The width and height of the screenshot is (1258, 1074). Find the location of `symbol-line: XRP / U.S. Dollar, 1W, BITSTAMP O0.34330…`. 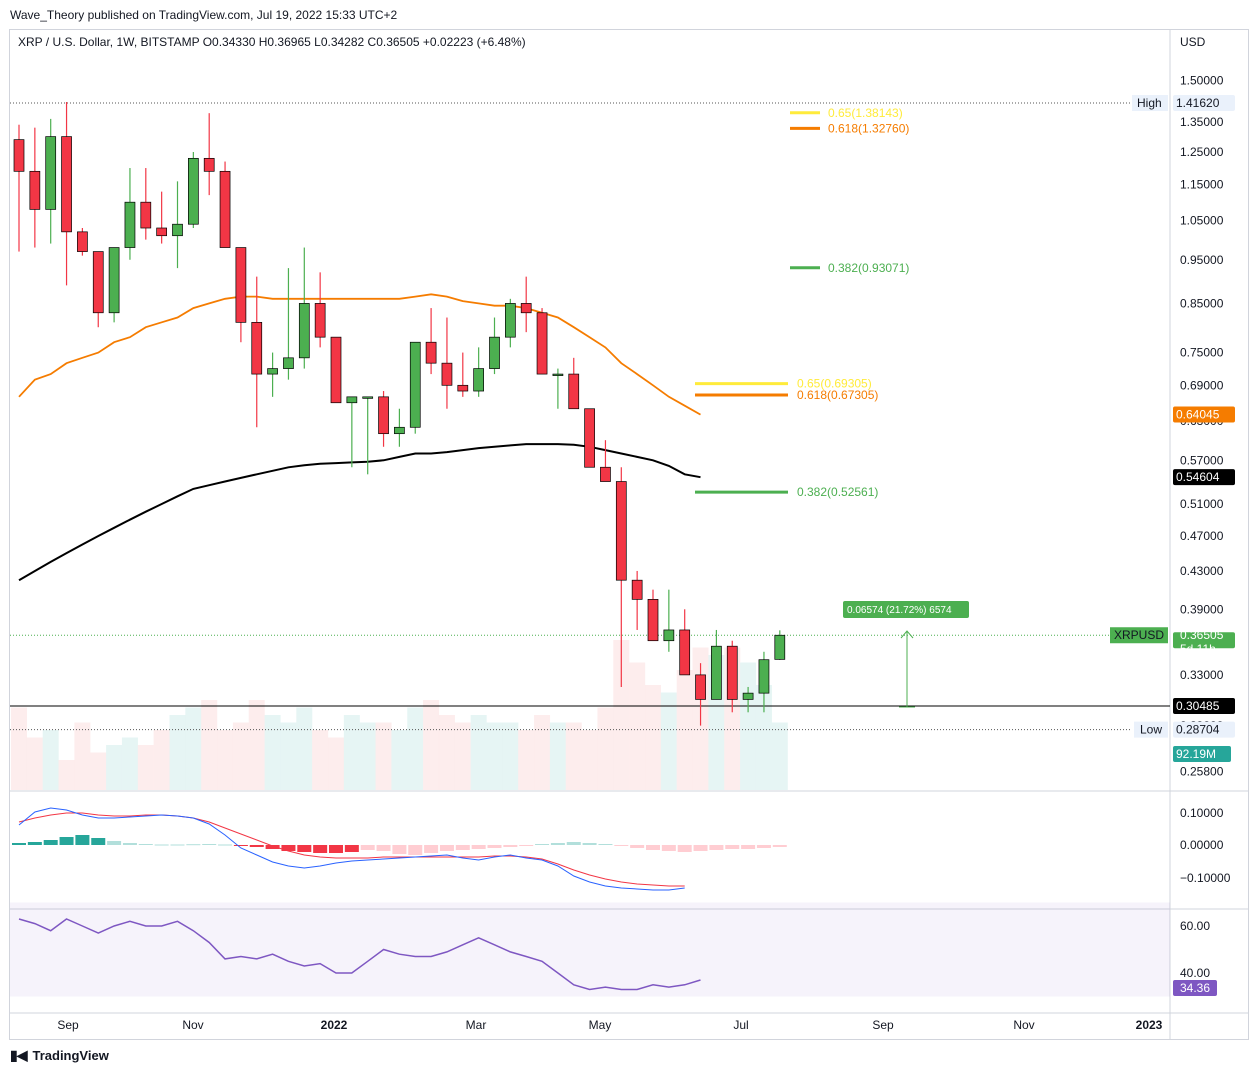

symbol-line: XRP / U.S. Dollar, 1W, BITSTAMP O0.34330… is located at coordinates (272, 42).